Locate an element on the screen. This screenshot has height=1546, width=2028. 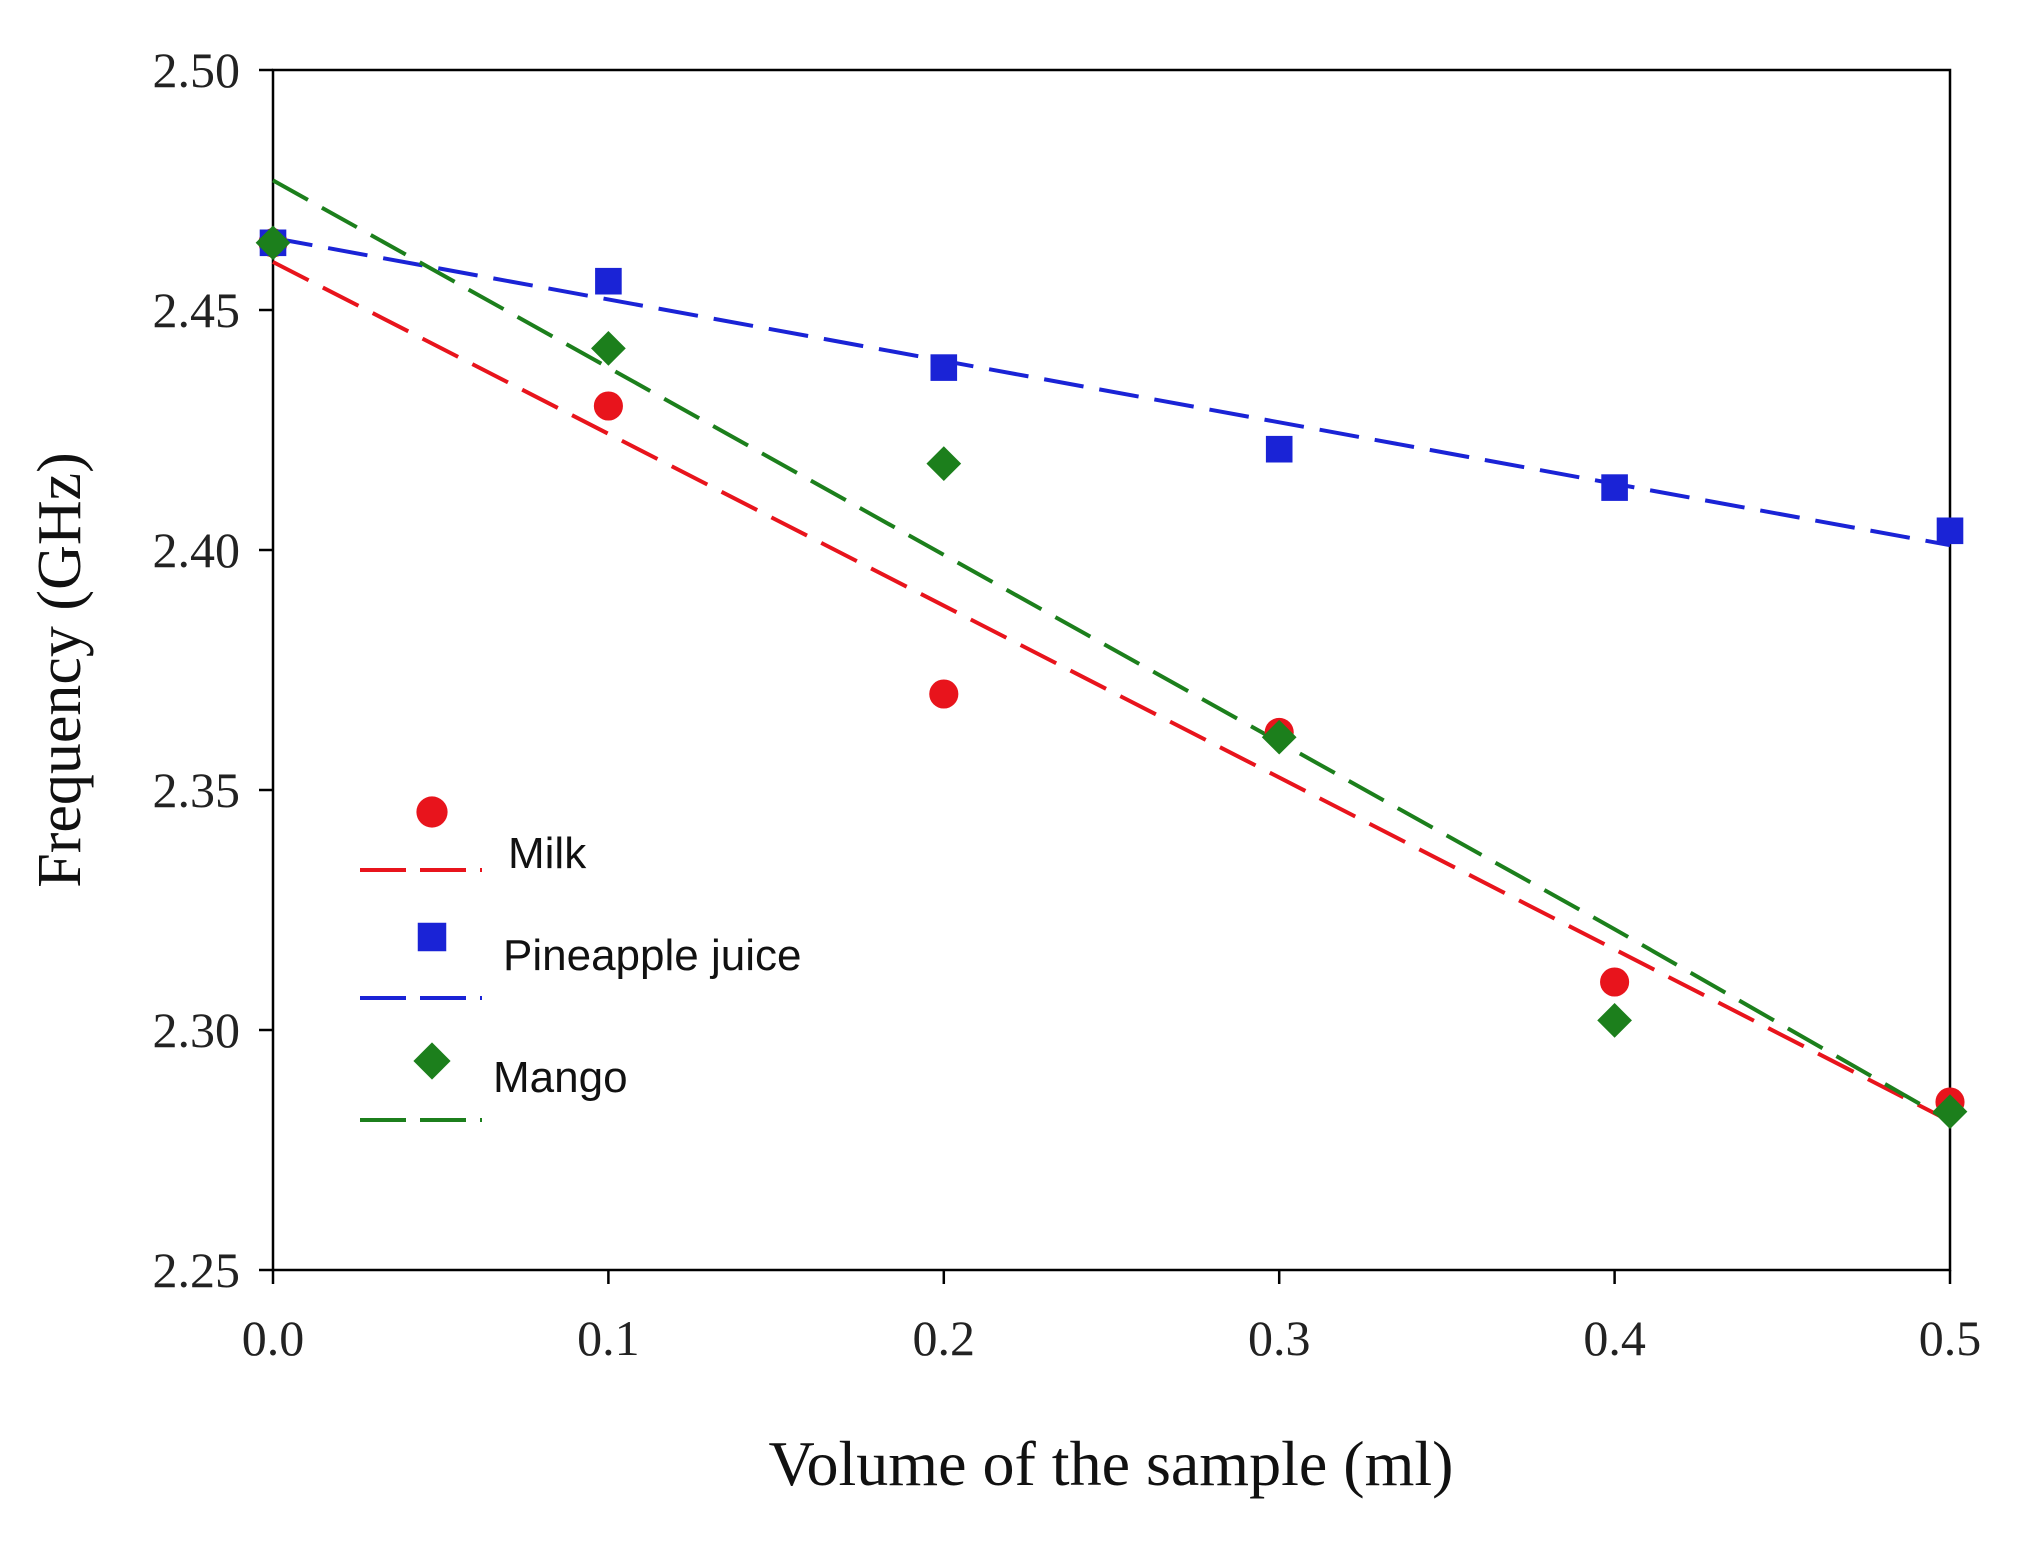
x-tick-label: 0.5 is located at coordinates (1950, 1338).